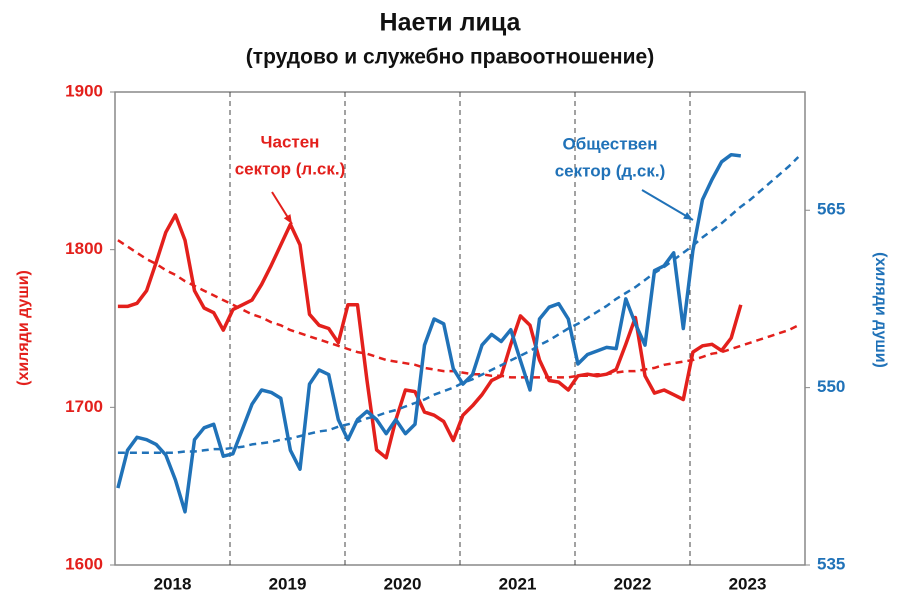 This screenshot has height=601, width=900. I want to click on y2-tick-label: 550, so click(831, 386).